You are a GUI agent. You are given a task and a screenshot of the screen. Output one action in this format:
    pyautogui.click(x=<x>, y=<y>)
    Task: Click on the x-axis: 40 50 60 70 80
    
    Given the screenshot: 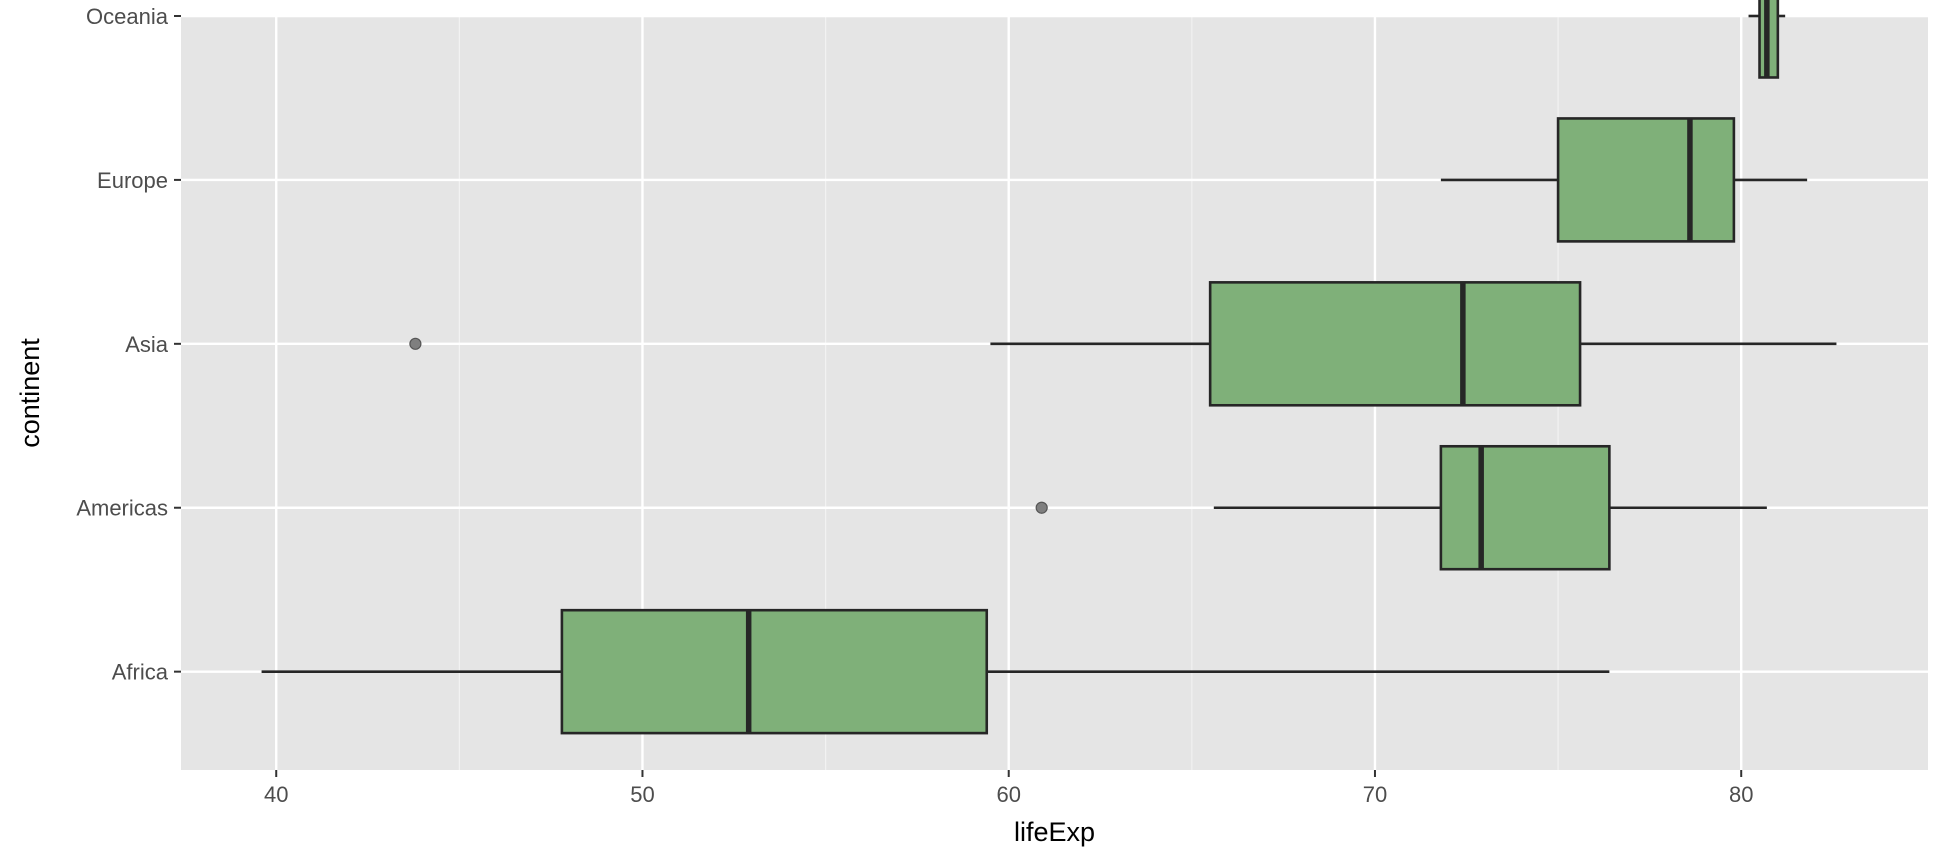 What is the action you would take?
    pyautogui.click(x=1008, y=788)
    